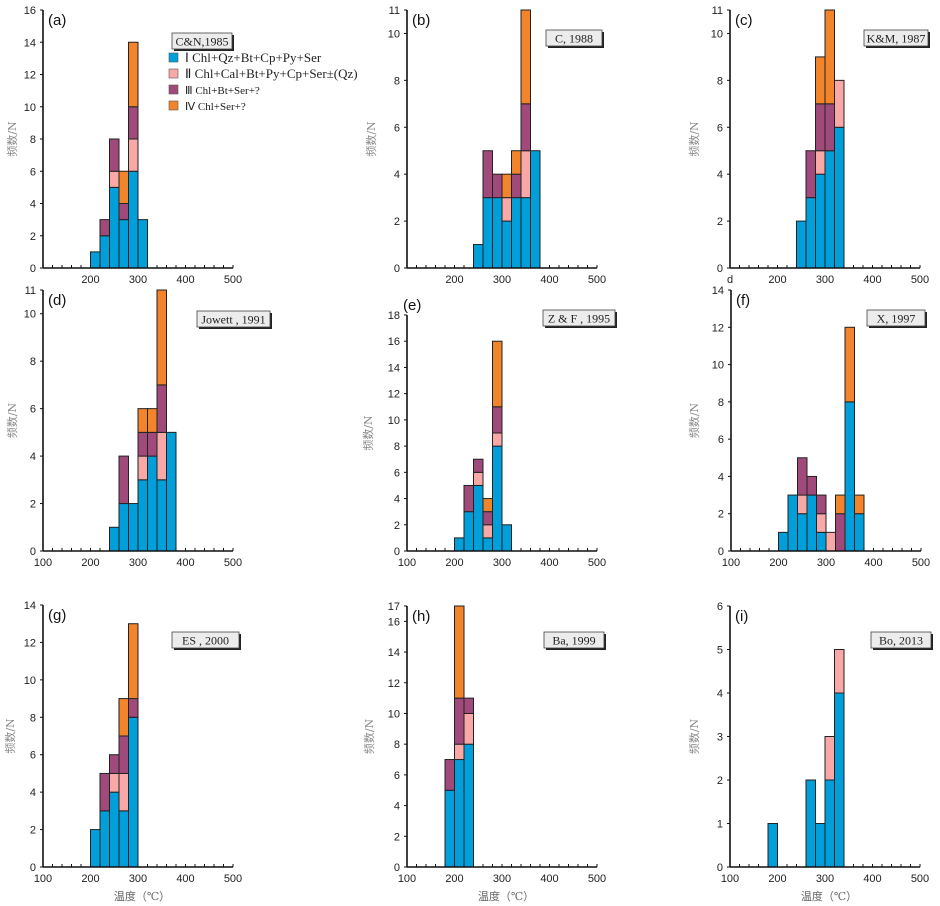  What do you see at coordinates (57, 20) in the screenshot?
I see `panel-label-a: (a)` at bounding box center [57, 20].